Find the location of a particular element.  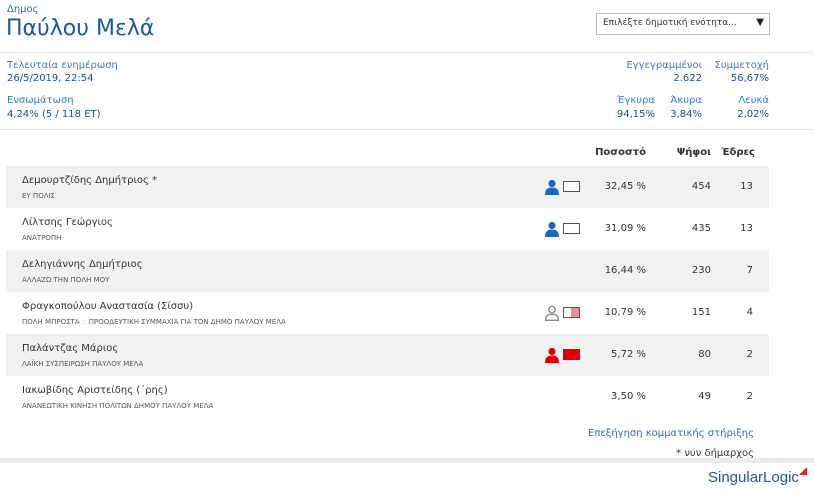

registered-label: Εγγεγραμμένοι is located at coordinates (664, 65).